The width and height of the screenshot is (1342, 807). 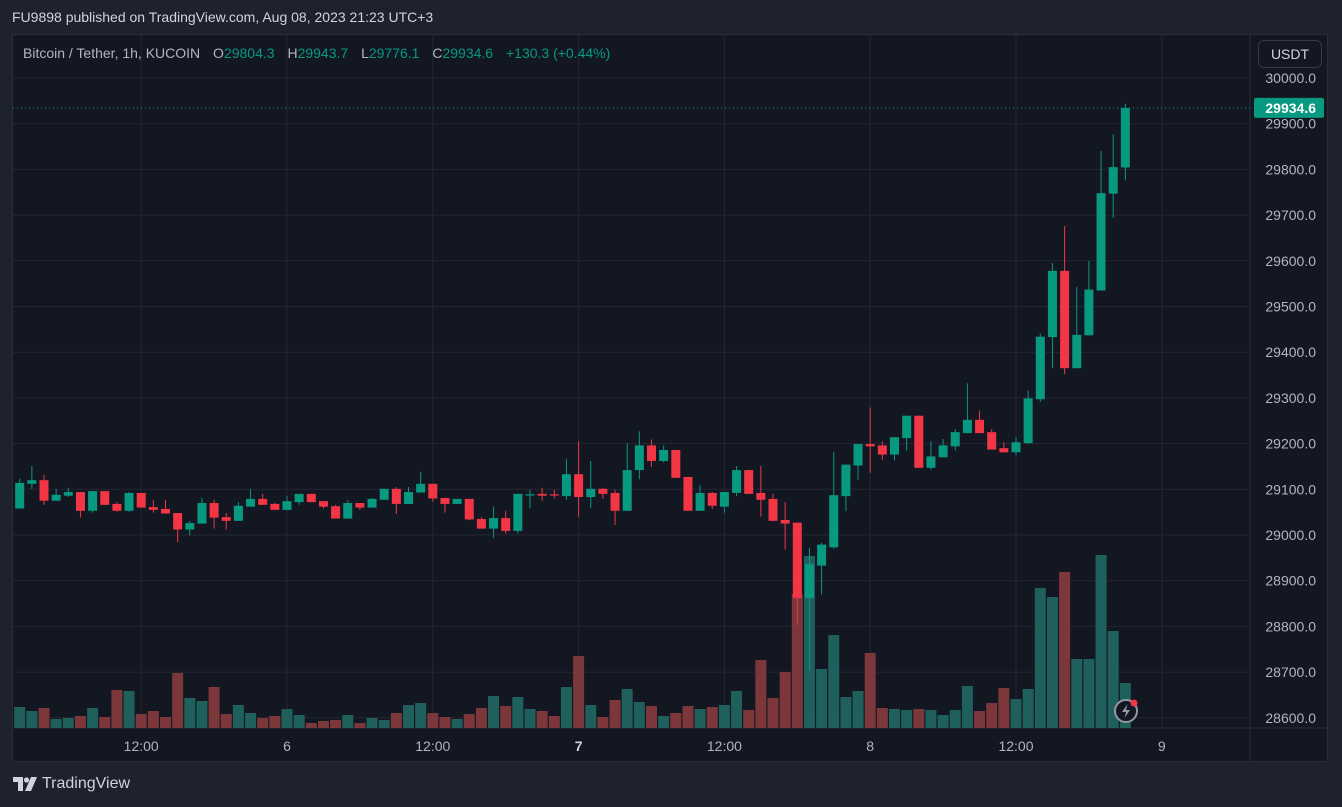 What do you see at coordinates (71, 784) in the screenshot?
I see `tradingview-logo: TradingView` at bounding box center [71, 784].